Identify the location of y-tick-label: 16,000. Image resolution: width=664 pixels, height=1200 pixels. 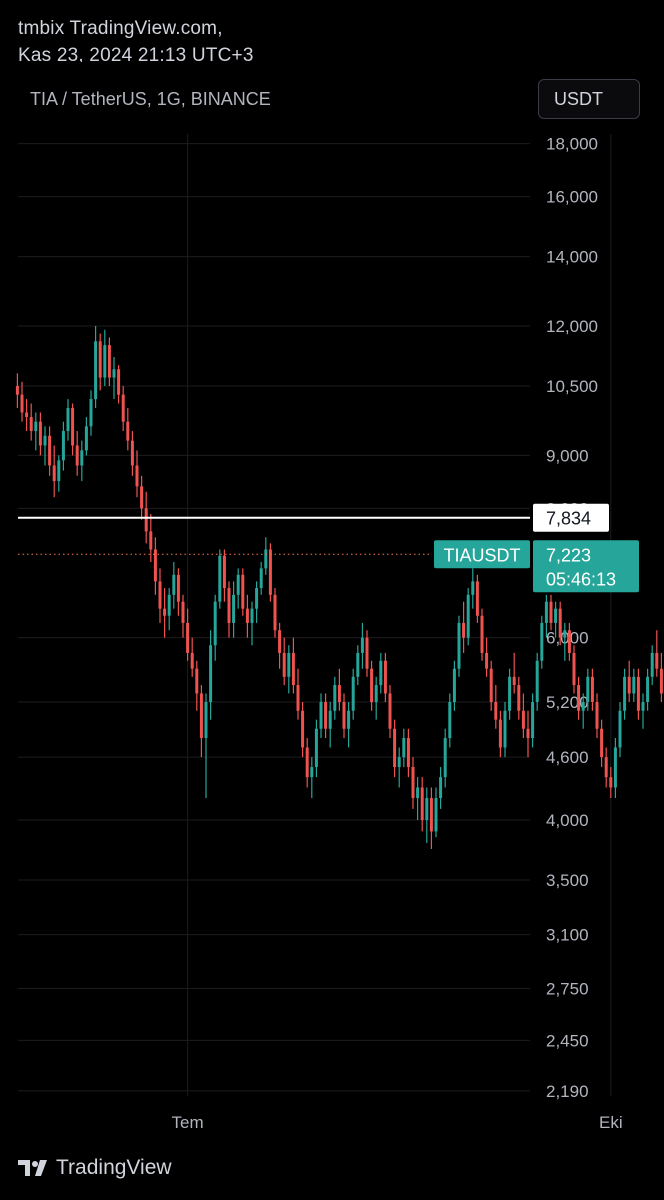
(572, 197).